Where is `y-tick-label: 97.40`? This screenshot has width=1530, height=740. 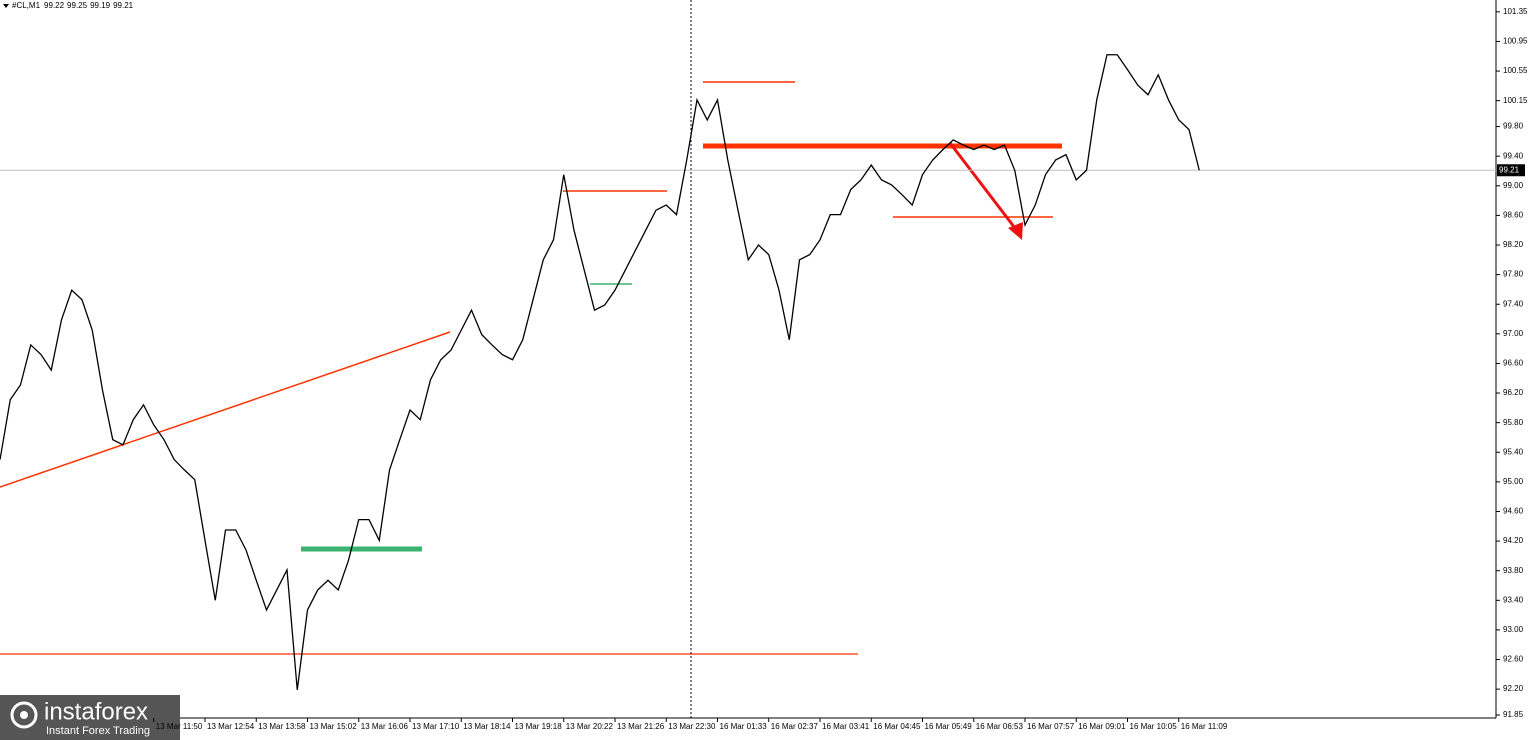
y-tick-label: 97.40 is located at coordinates (1513, 303).